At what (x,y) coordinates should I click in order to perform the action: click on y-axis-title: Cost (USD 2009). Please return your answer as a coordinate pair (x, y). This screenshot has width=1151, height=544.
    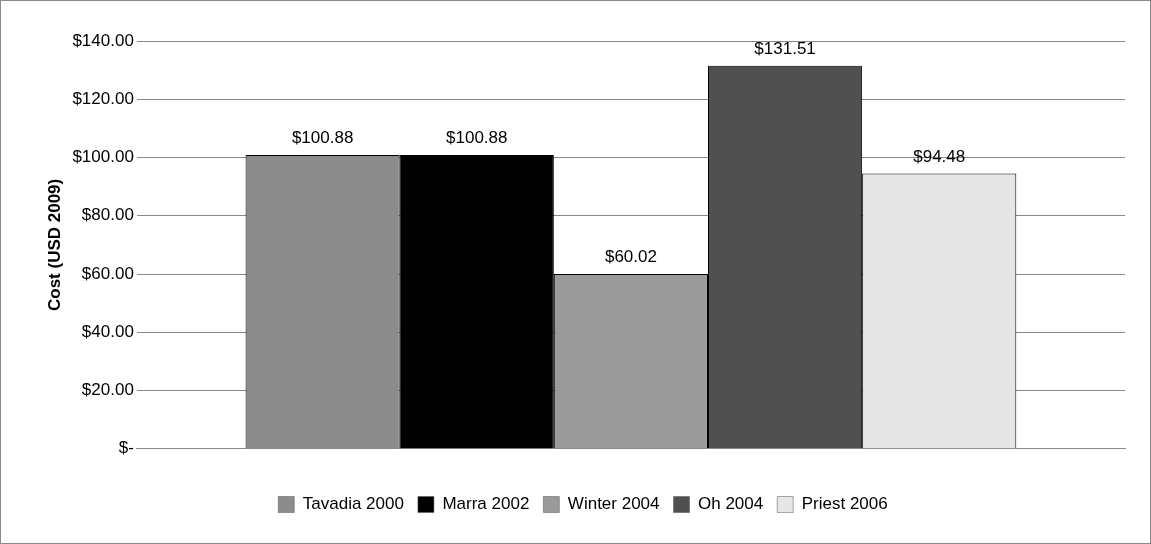
    Looking at the image, I should click on (54, 245).